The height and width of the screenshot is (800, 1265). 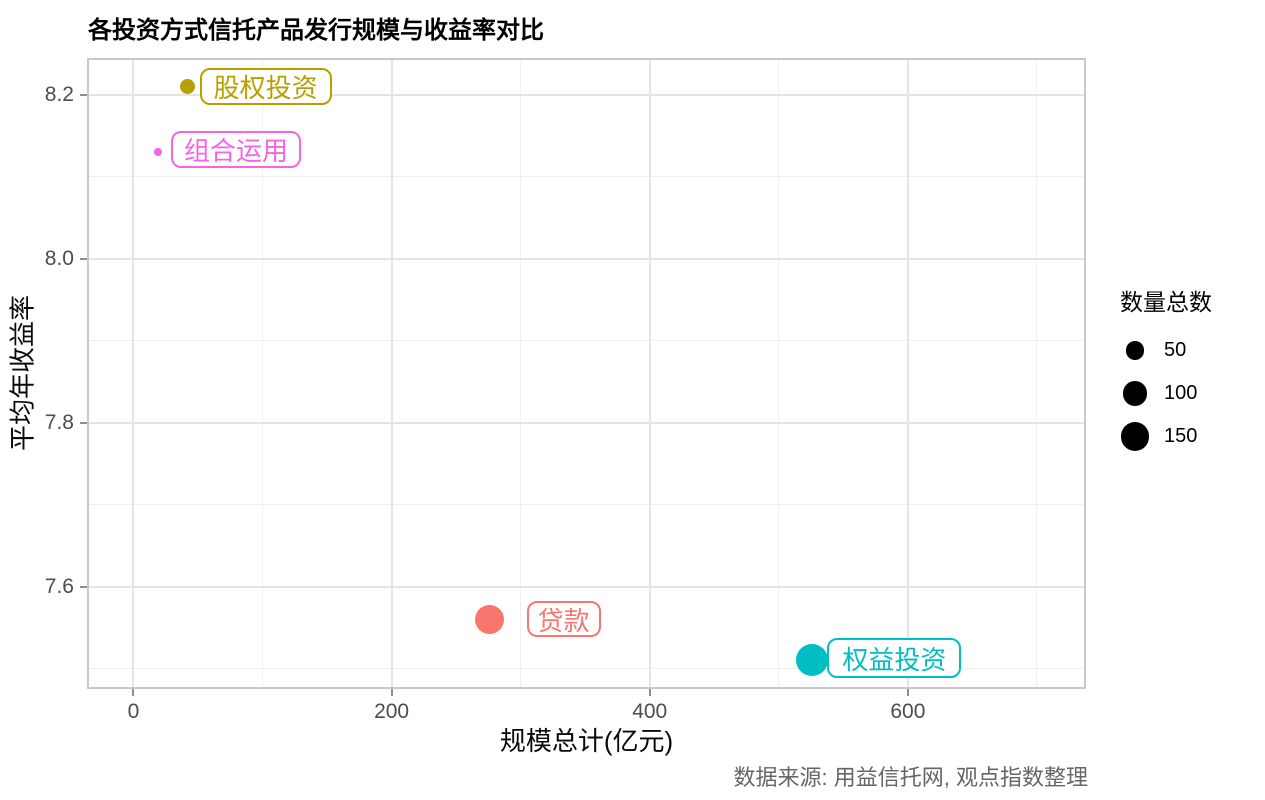 What do you see at coordinates (392, 711) in the screenshot?
I see `x-tick-label: 200` at bounding box center [392, 711].